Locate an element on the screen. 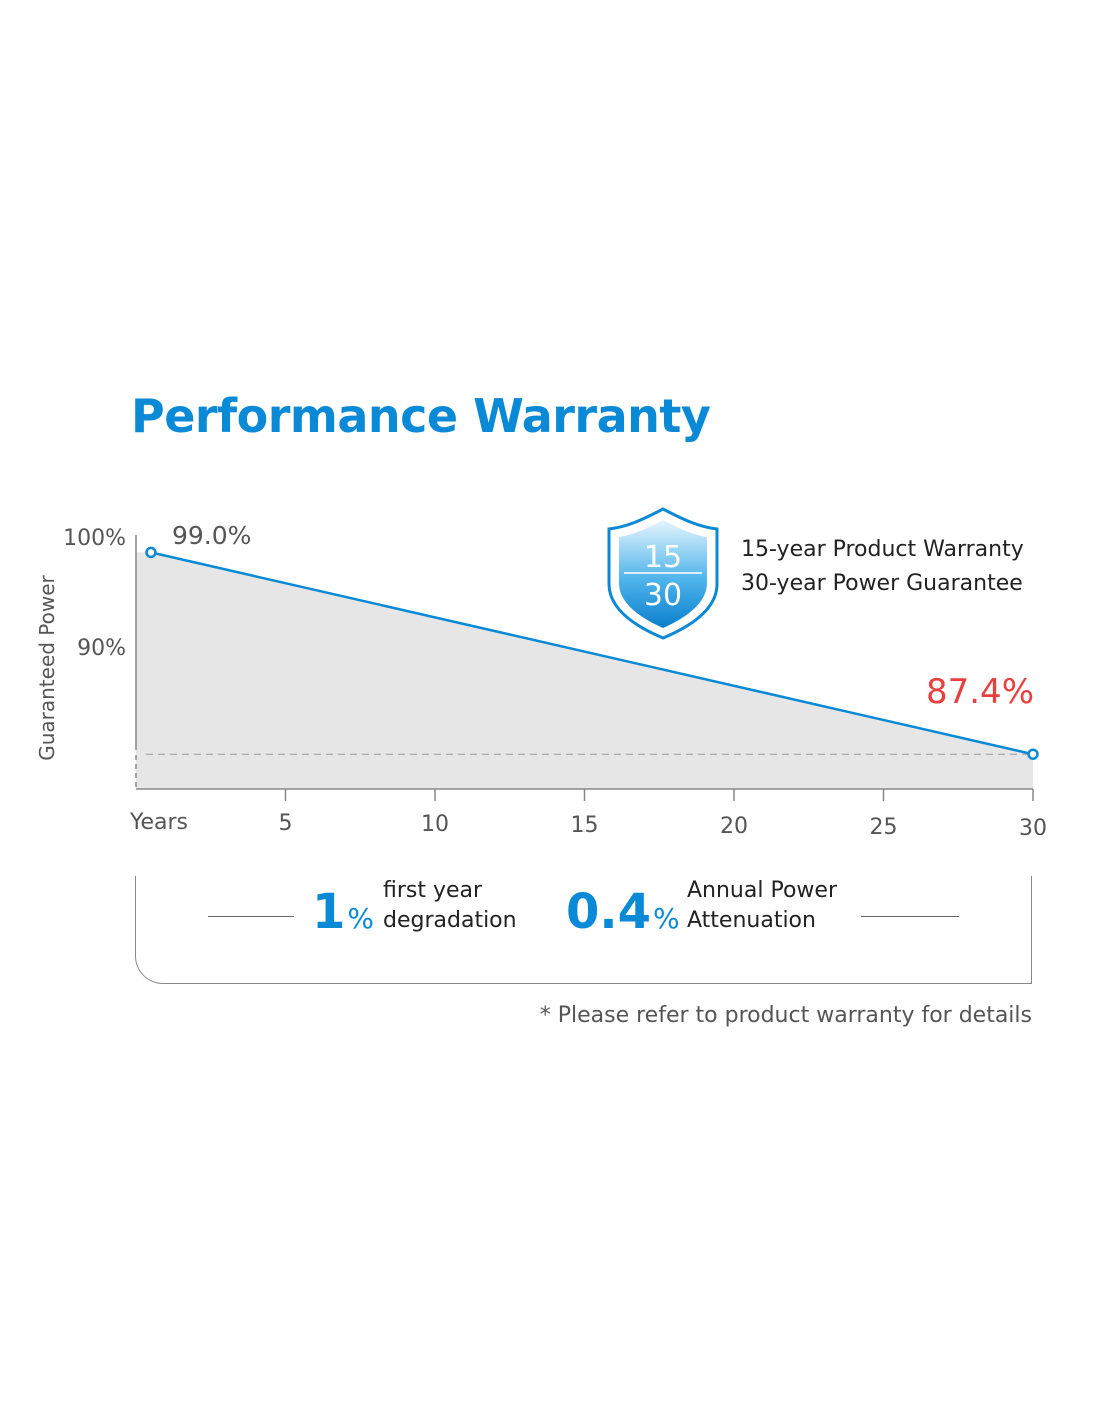 This screenshot has height=1422, width=1100. warranty-power-text: 30-year Power Guarantee is located at coordinates (882, 583).